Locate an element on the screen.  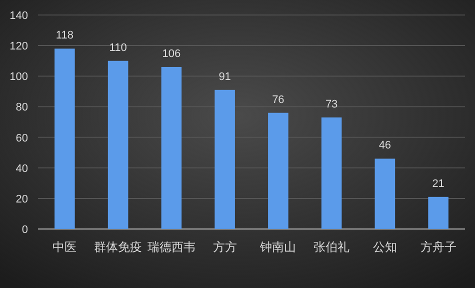
data-label: 21 is located at coordinates (438, 184).